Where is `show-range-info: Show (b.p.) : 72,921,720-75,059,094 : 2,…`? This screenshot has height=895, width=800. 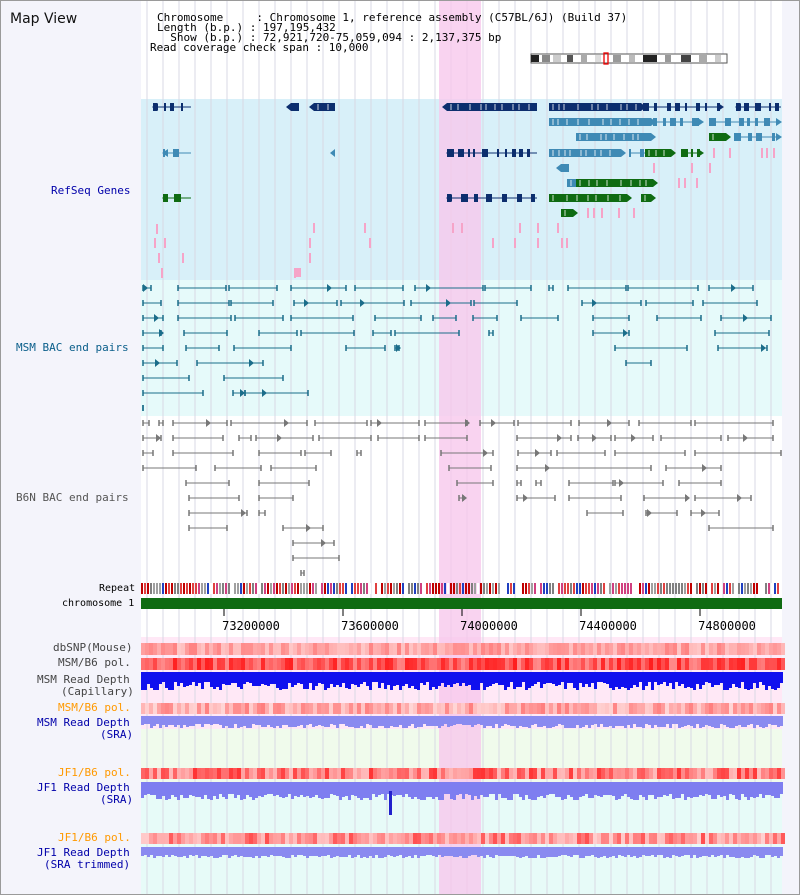
show-range-info: Show (b.p.) : 72,921,720-75,059,094 : 2,… is located at coordinates (329, 37).